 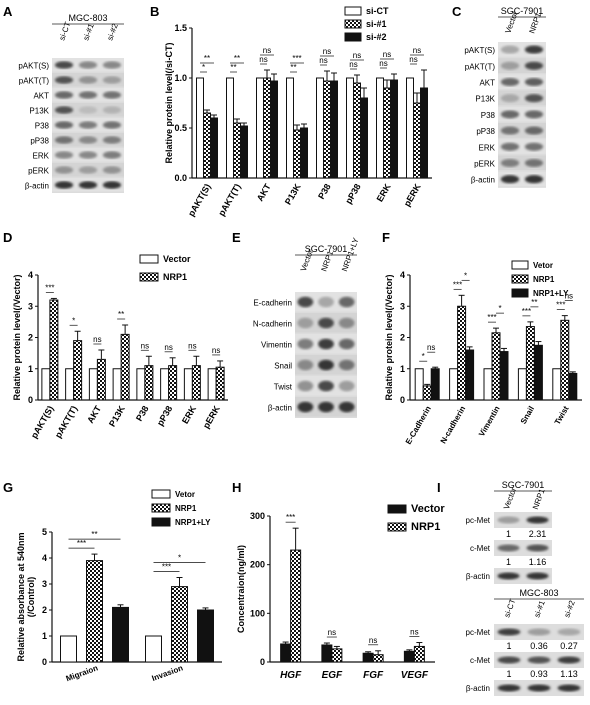 I want to click on y-tick-label: 3, so click(x=44, y=584).